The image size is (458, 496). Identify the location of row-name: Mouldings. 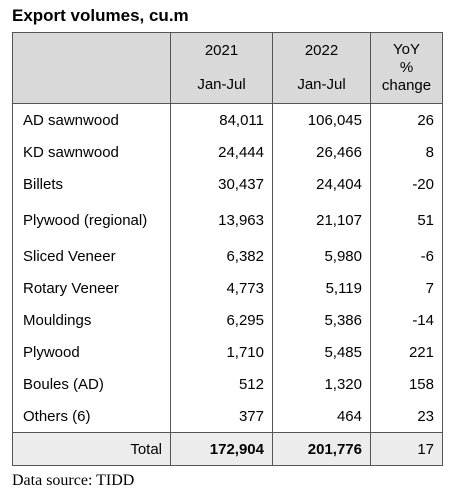
(91, 320).